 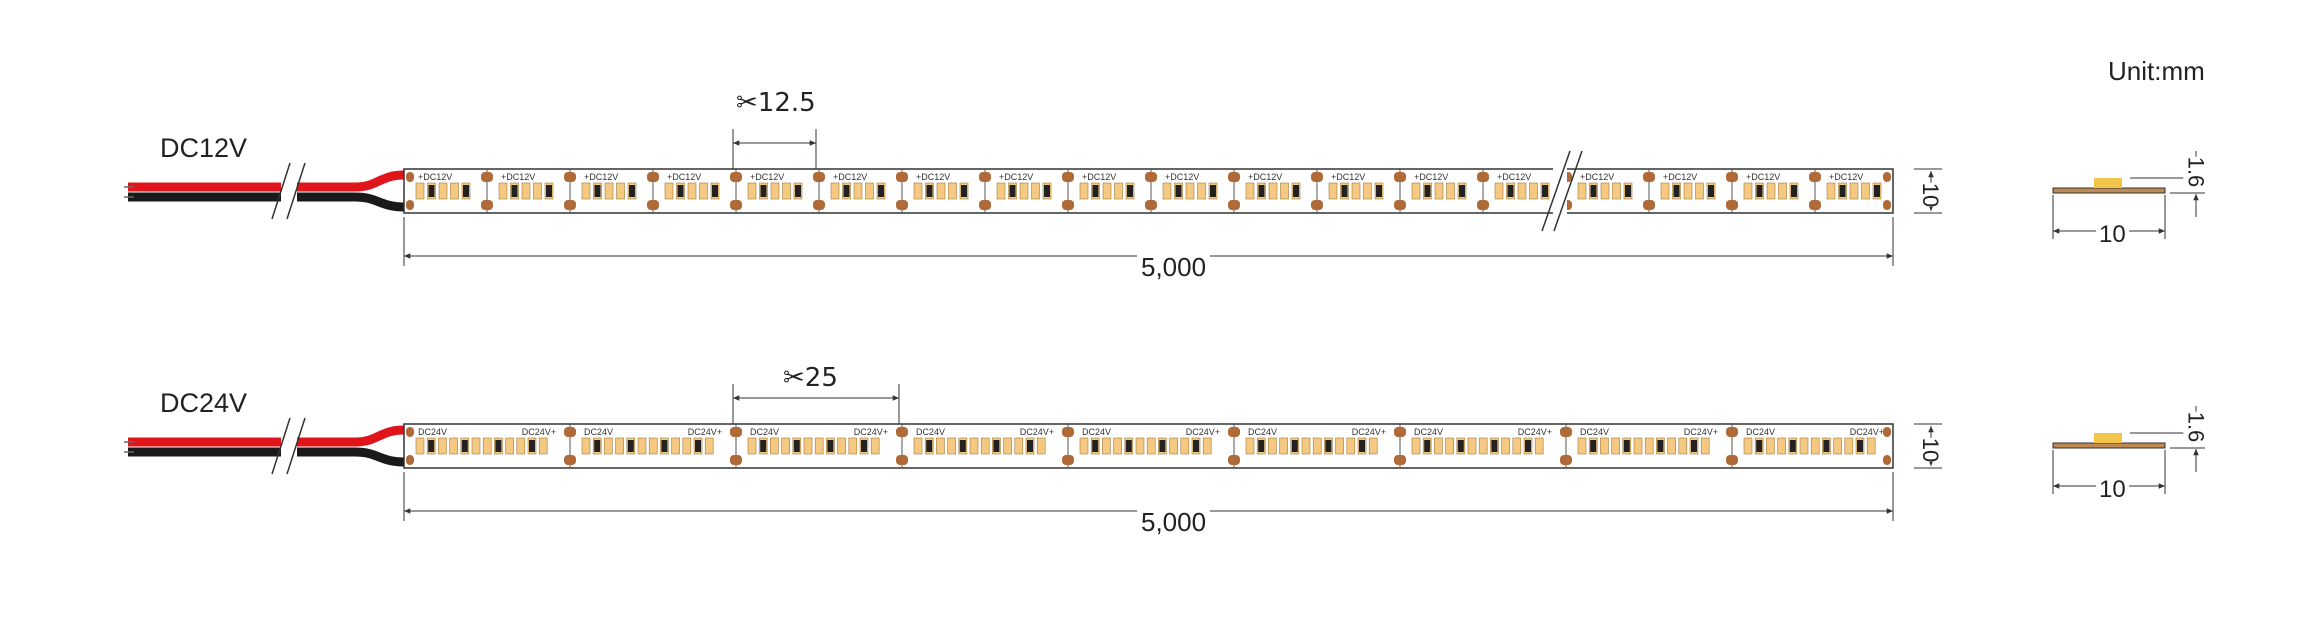 What do you see at coordinates (1174, 267) in the screenshot?
I see `length-label-dc12v: 5,000` at bounding box center [1174, 267].